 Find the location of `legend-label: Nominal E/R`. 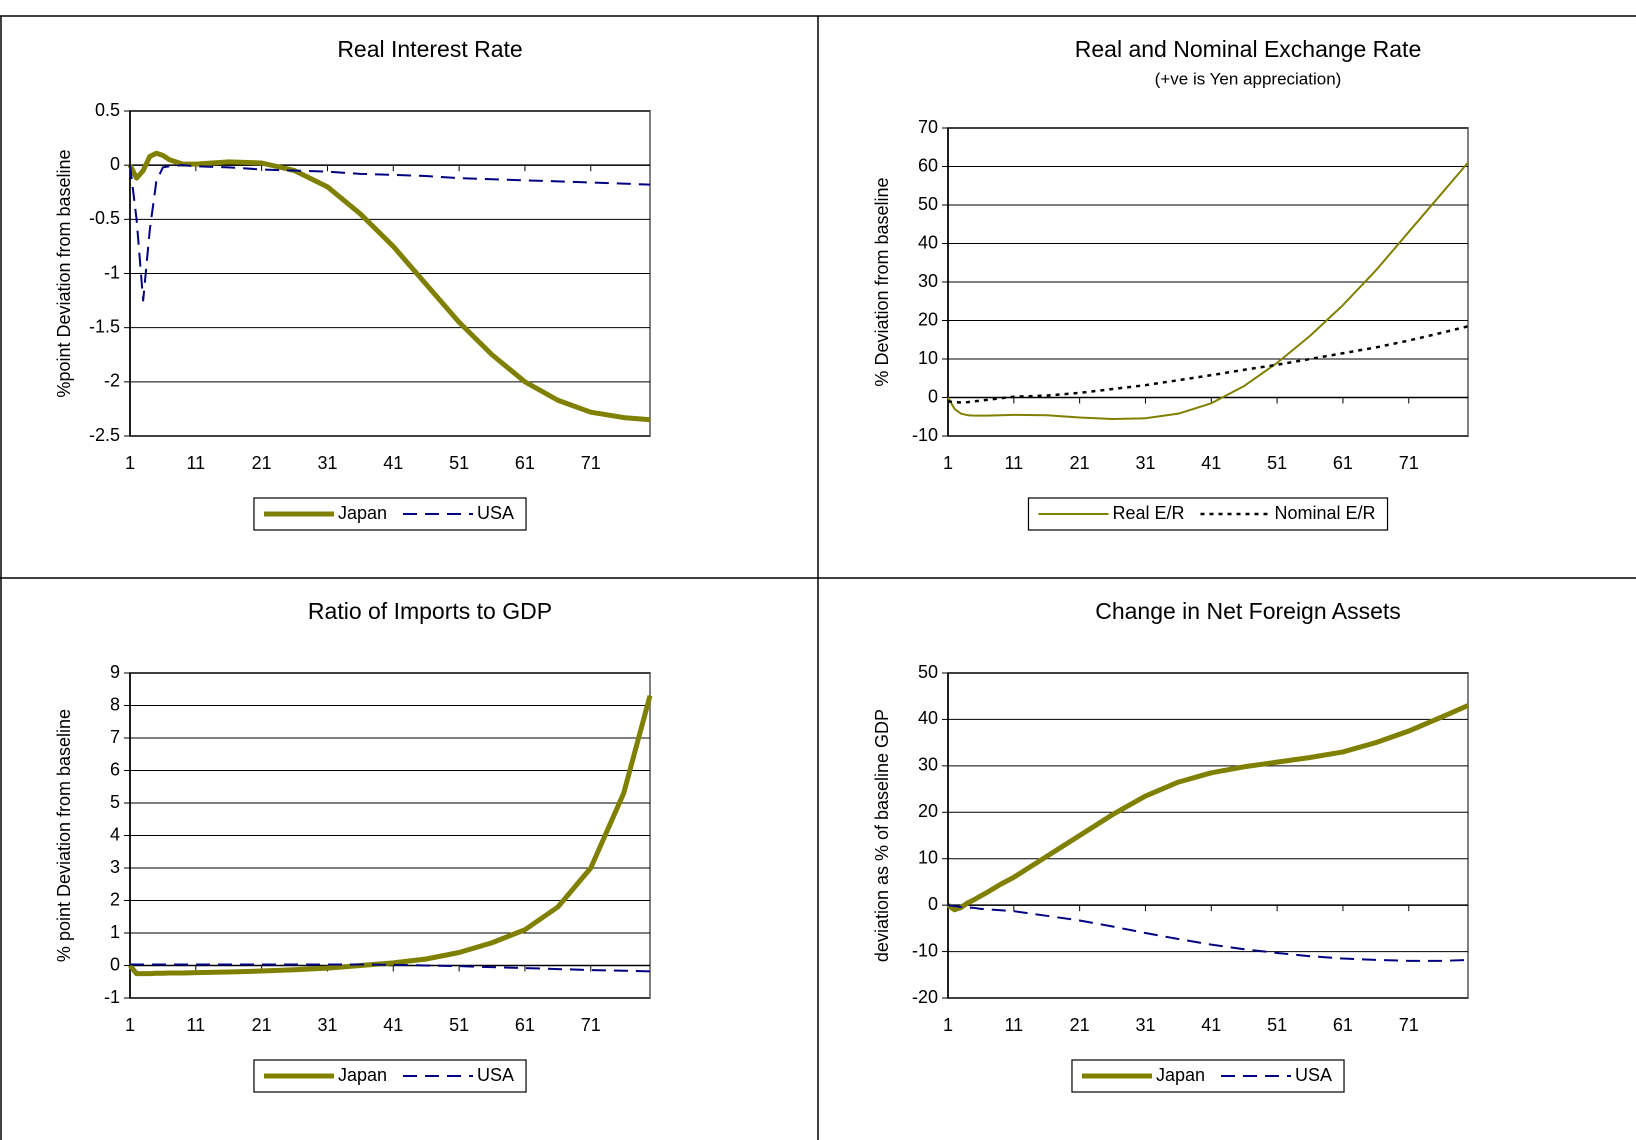

legend-label: Nominal E/R is located at coordinates (1325, 513).